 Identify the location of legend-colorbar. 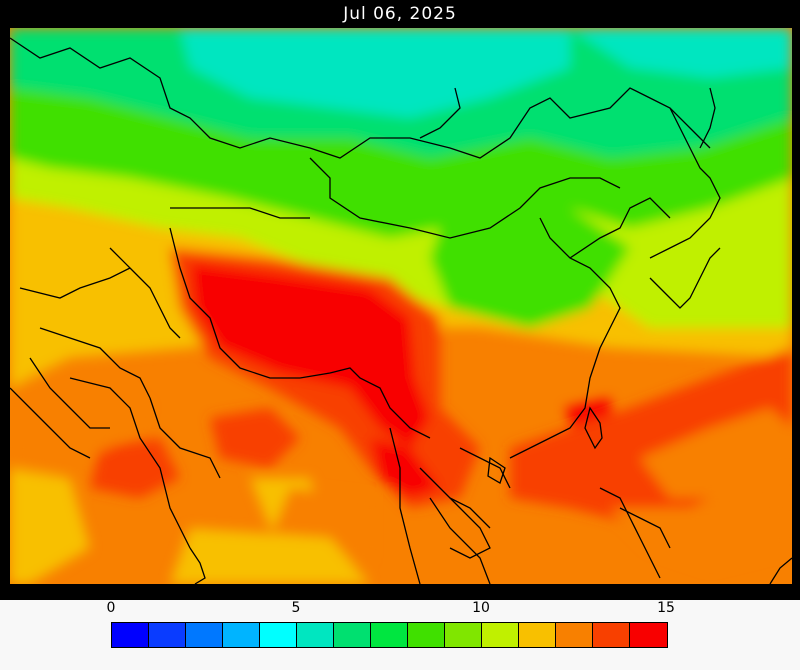
(389, 635).